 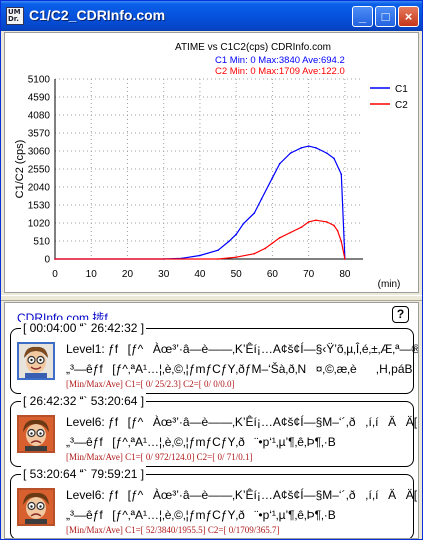 What do you see at coordinates (400, 314) in the screenshot?
I see `help-button: ?` at bounding box center [400, 314].